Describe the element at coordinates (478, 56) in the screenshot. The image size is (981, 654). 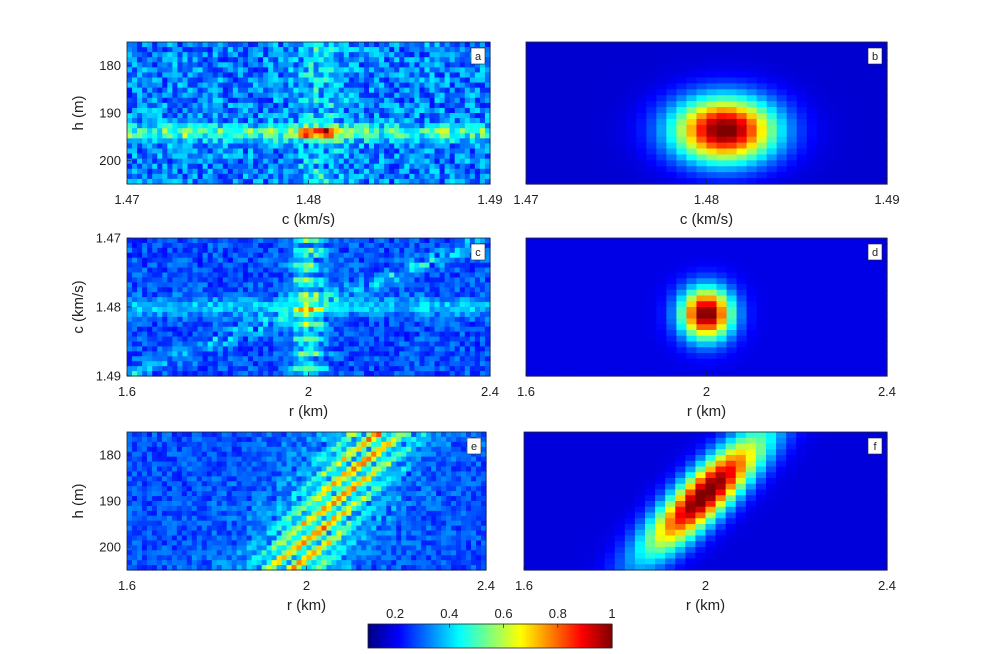
I see `panel-label-box` at that location.